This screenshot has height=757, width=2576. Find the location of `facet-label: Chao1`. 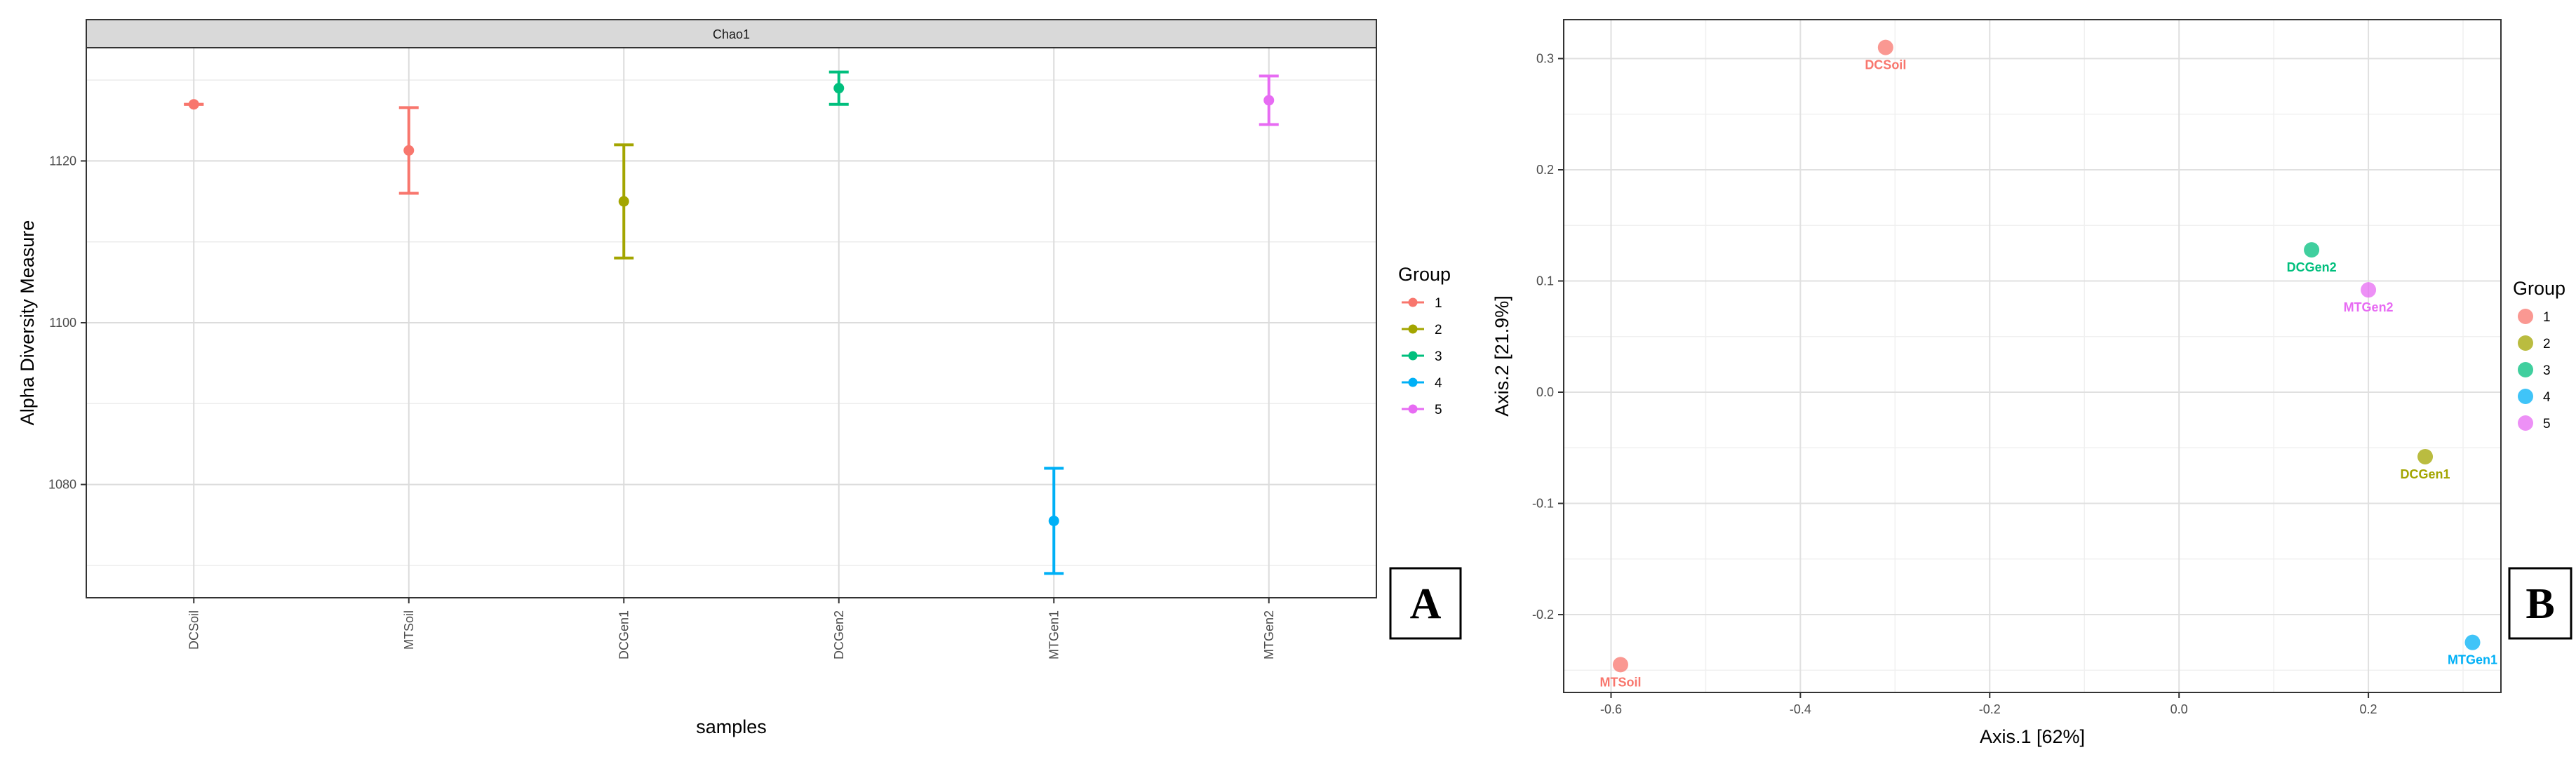

facet-label: Chao1 is located at coordinates (731, 34).